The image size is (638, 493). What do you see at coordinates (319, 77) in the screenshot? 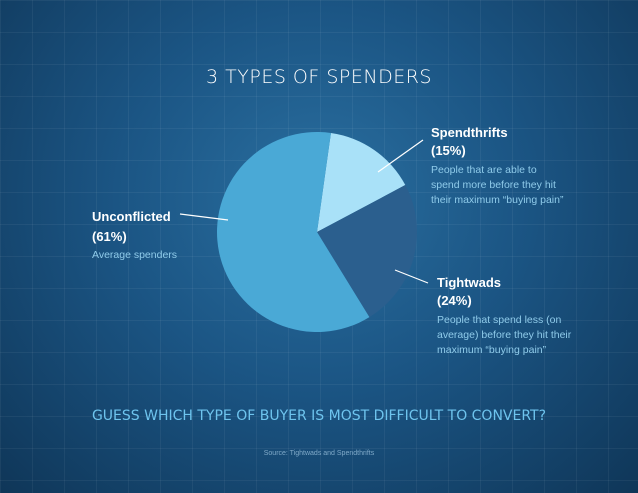
I see `chart-title: 3 TYPES OF SPENDERS` at bounding box center [319, 77].